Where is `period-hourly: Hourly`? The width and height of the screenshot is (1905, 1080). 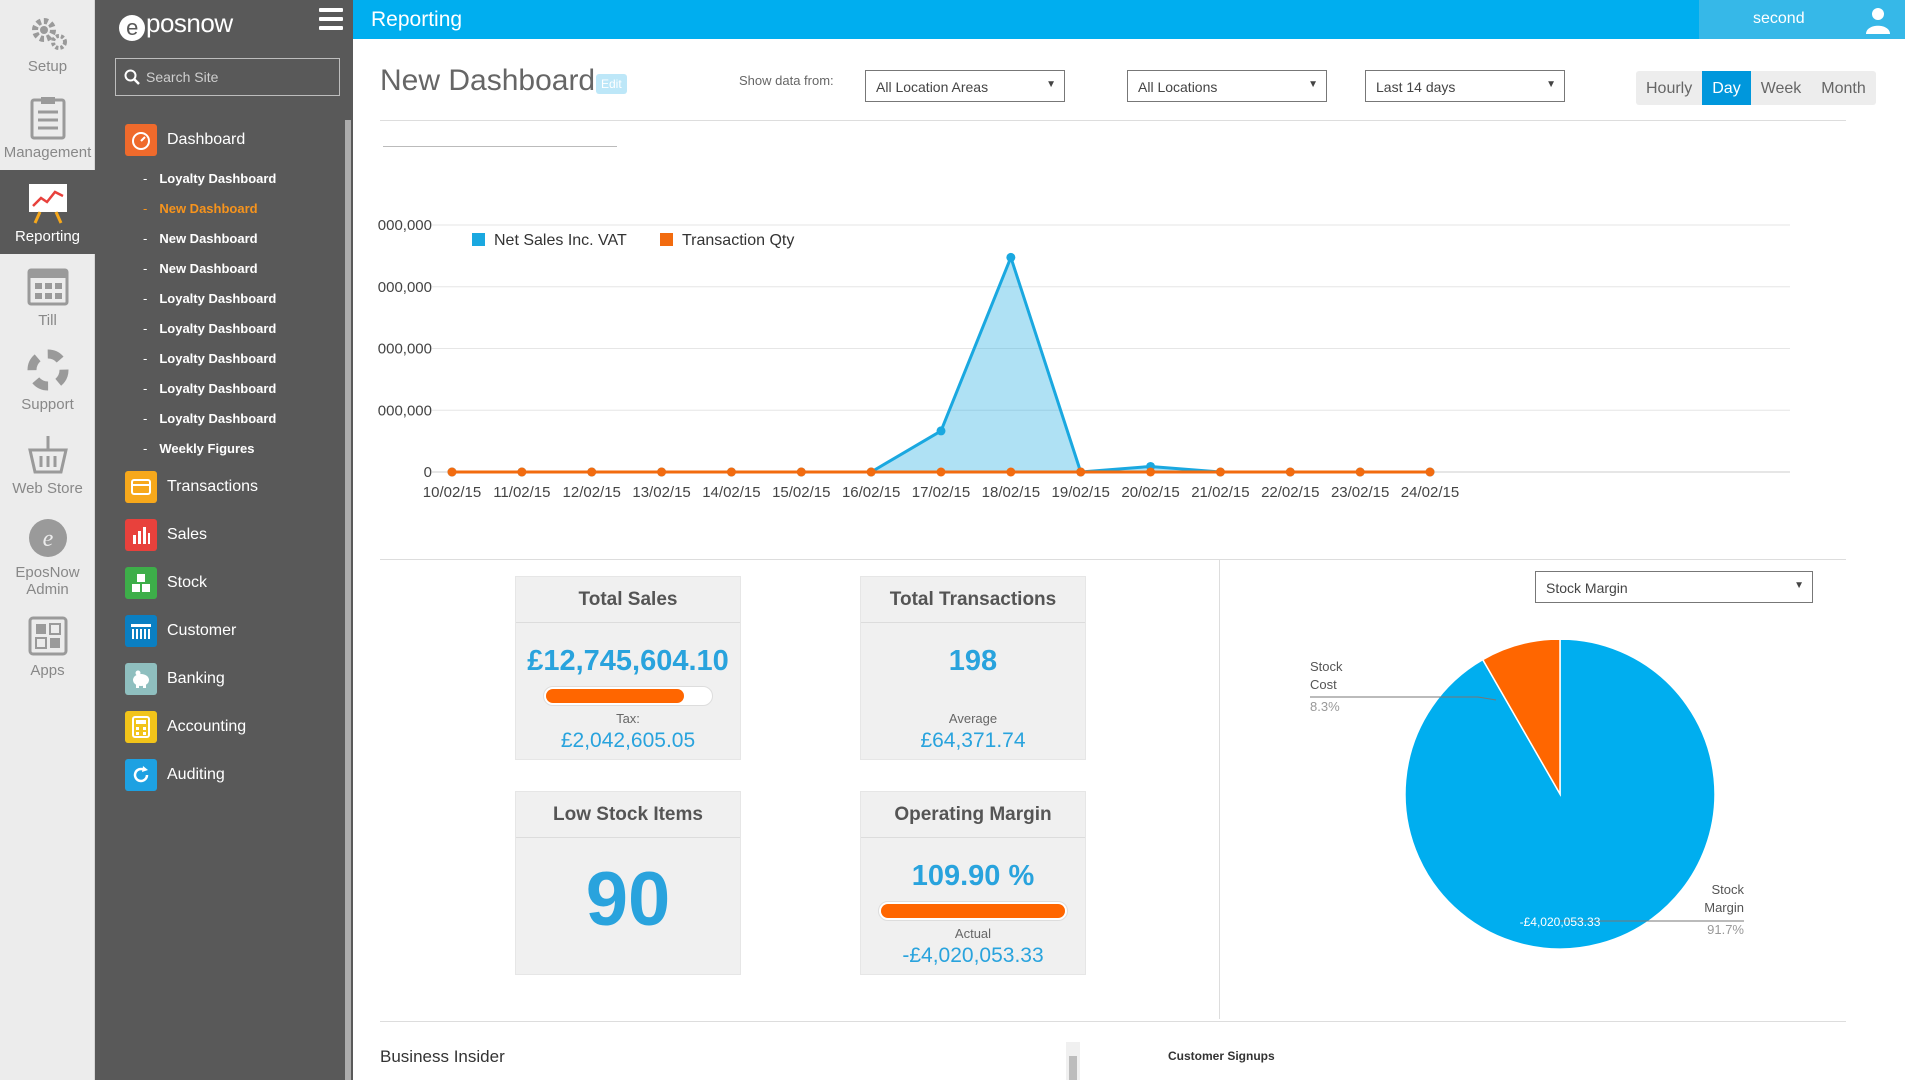 period-hourly: Hourly is located at coordinates (1669, 88).